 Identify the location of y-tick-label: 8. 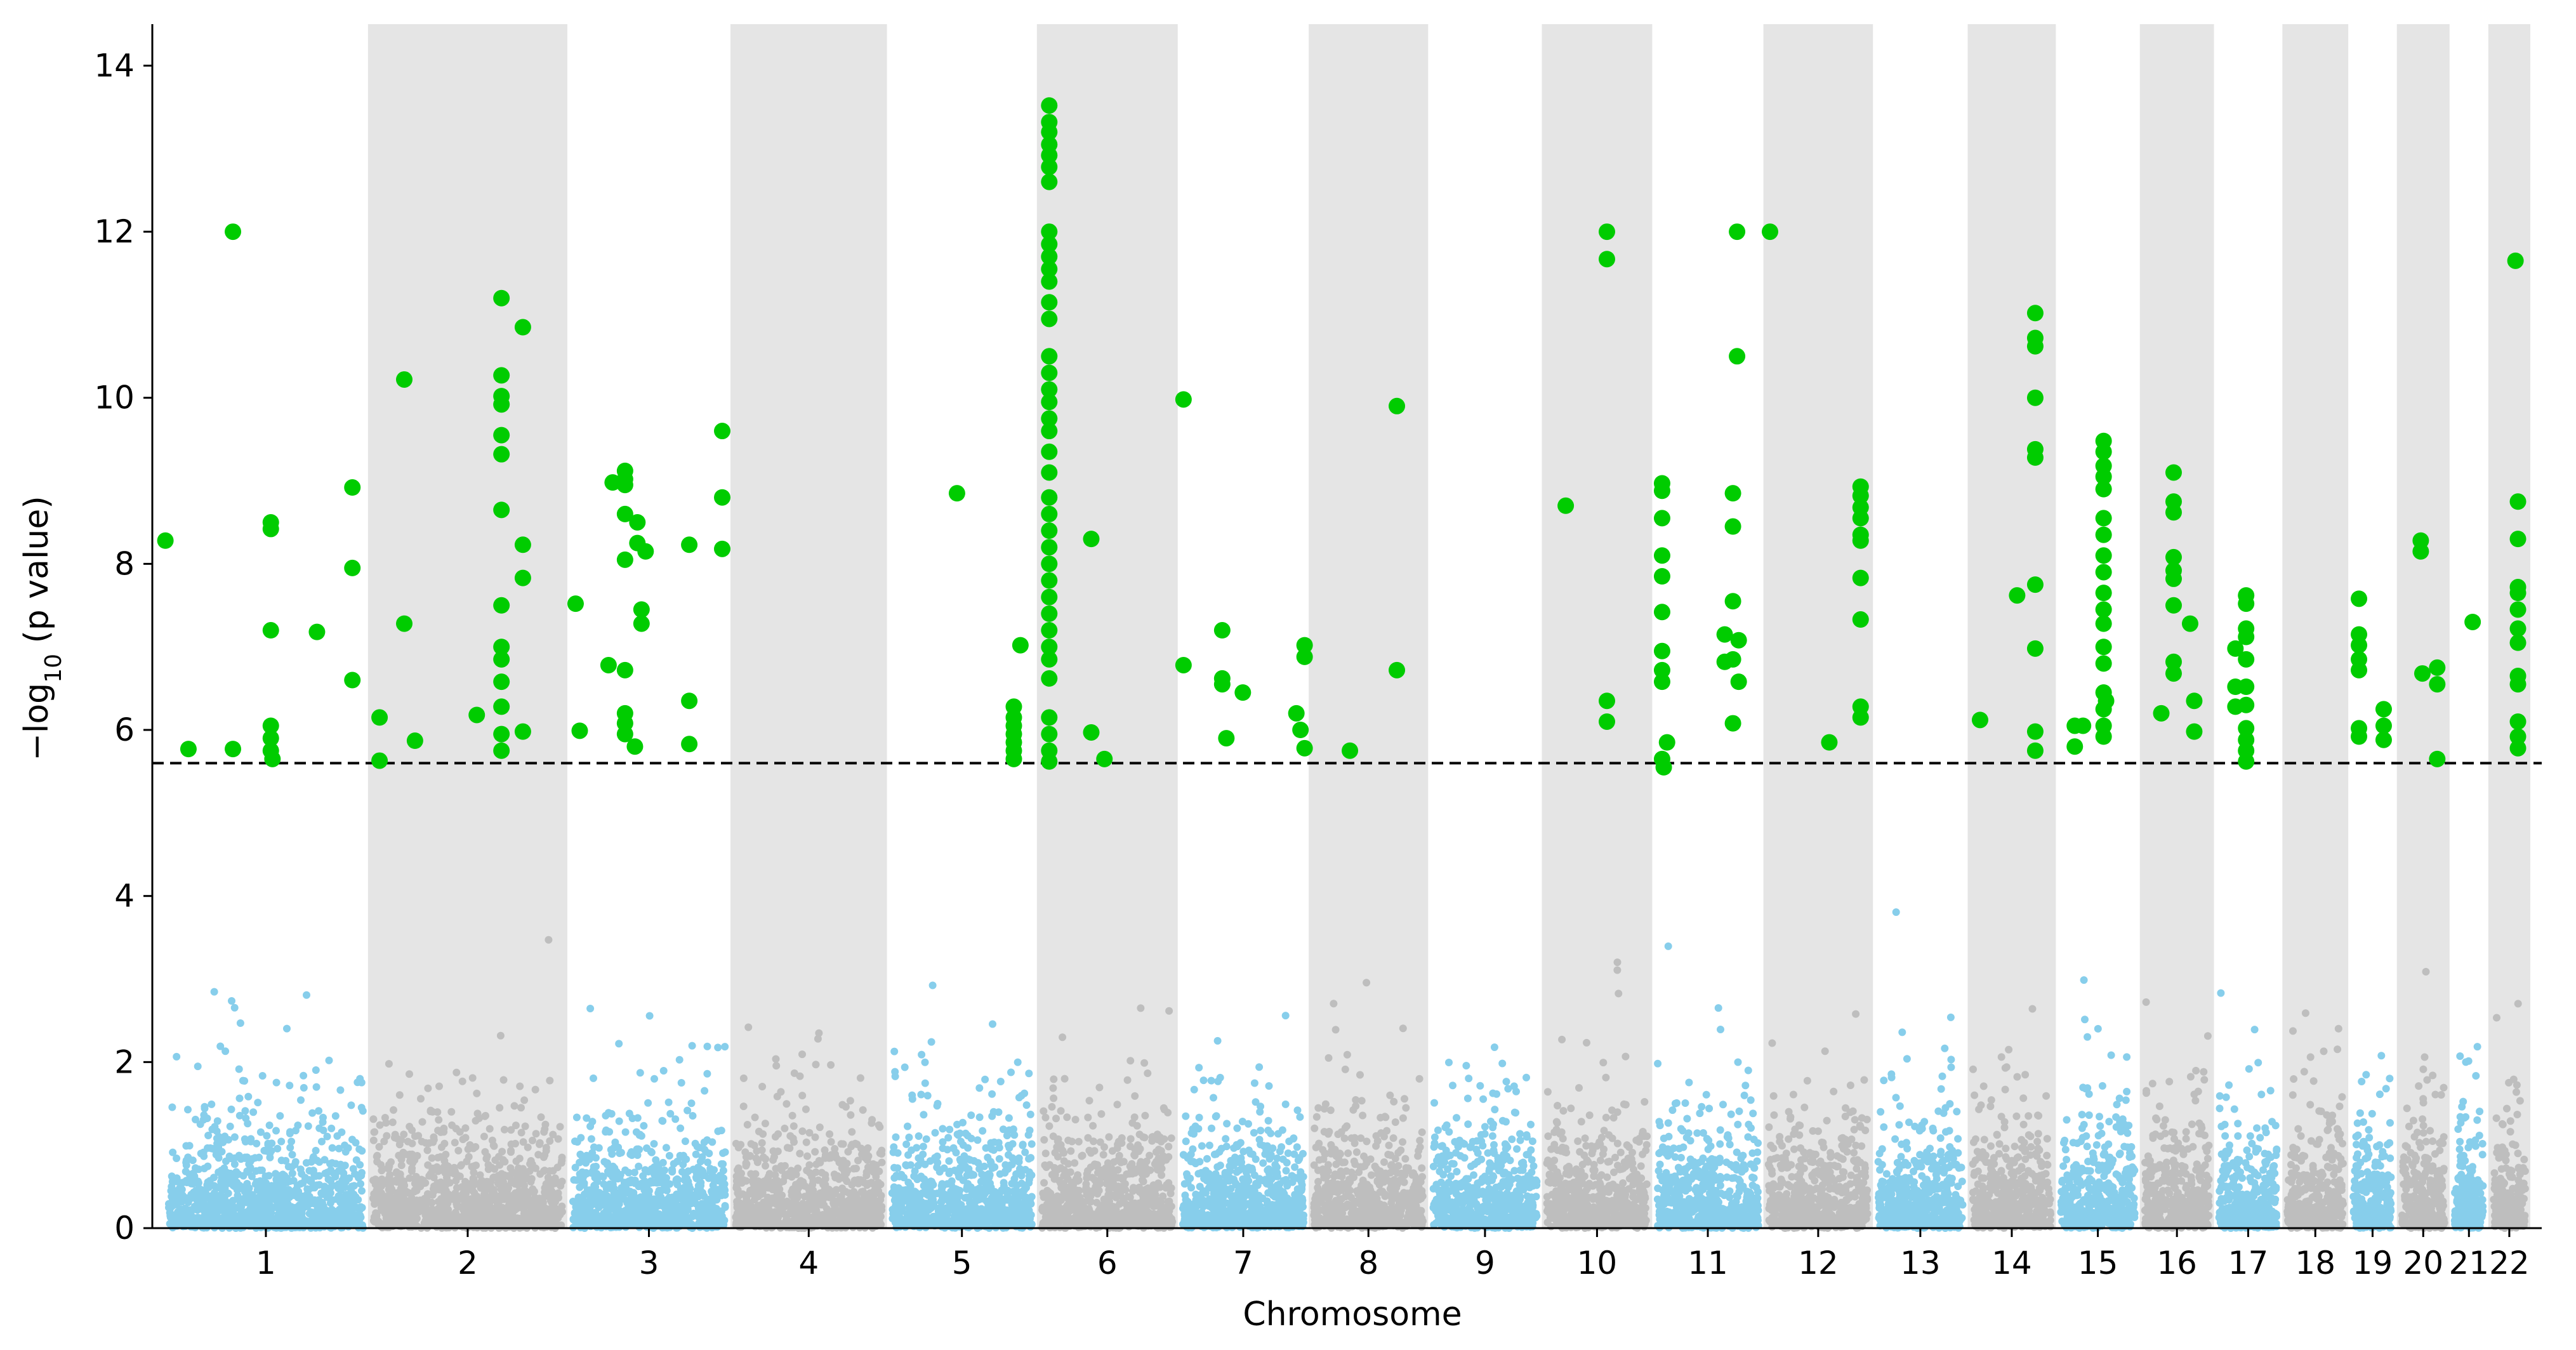
(125, 563).